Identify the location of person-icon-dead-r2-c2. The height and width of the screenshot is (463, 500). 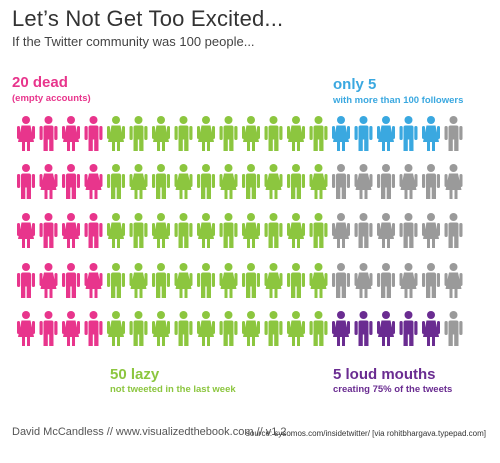
(48, 181).